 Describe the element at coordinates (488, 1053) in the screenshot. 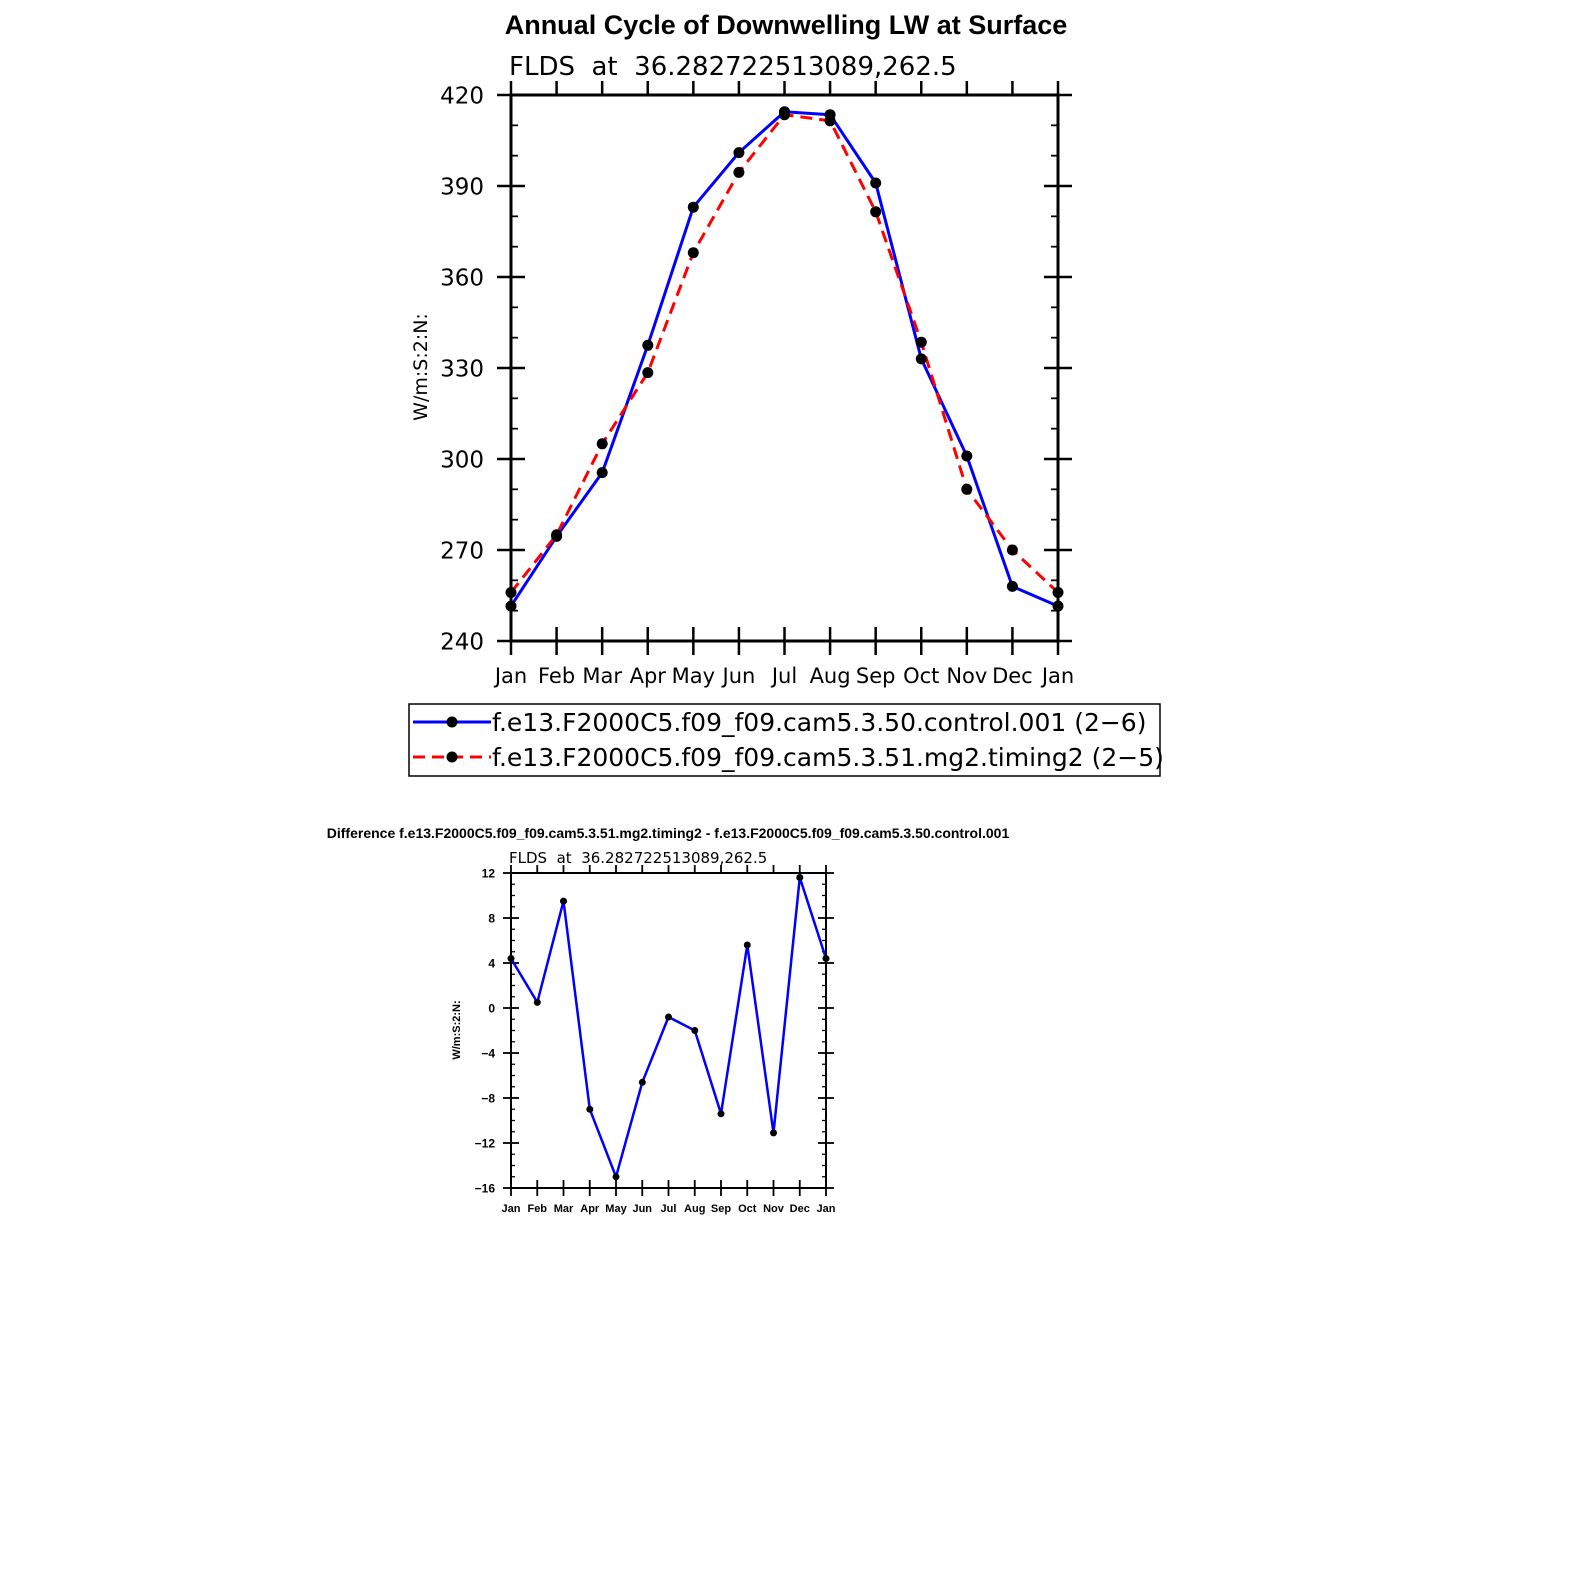

I see `y-tick-label: −4` at that location.